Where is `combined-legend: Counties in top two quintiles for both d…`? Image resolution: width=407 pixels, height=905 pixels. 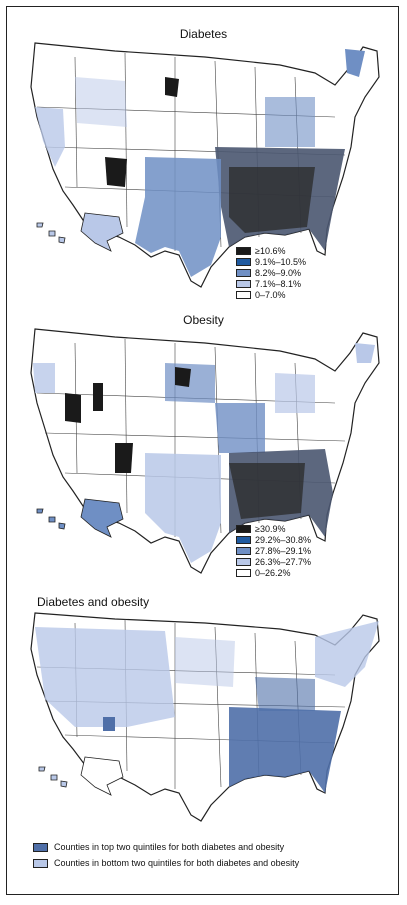
combined-legend: Counties in top two quintiles for both d… is located at coordinates (166, 855).